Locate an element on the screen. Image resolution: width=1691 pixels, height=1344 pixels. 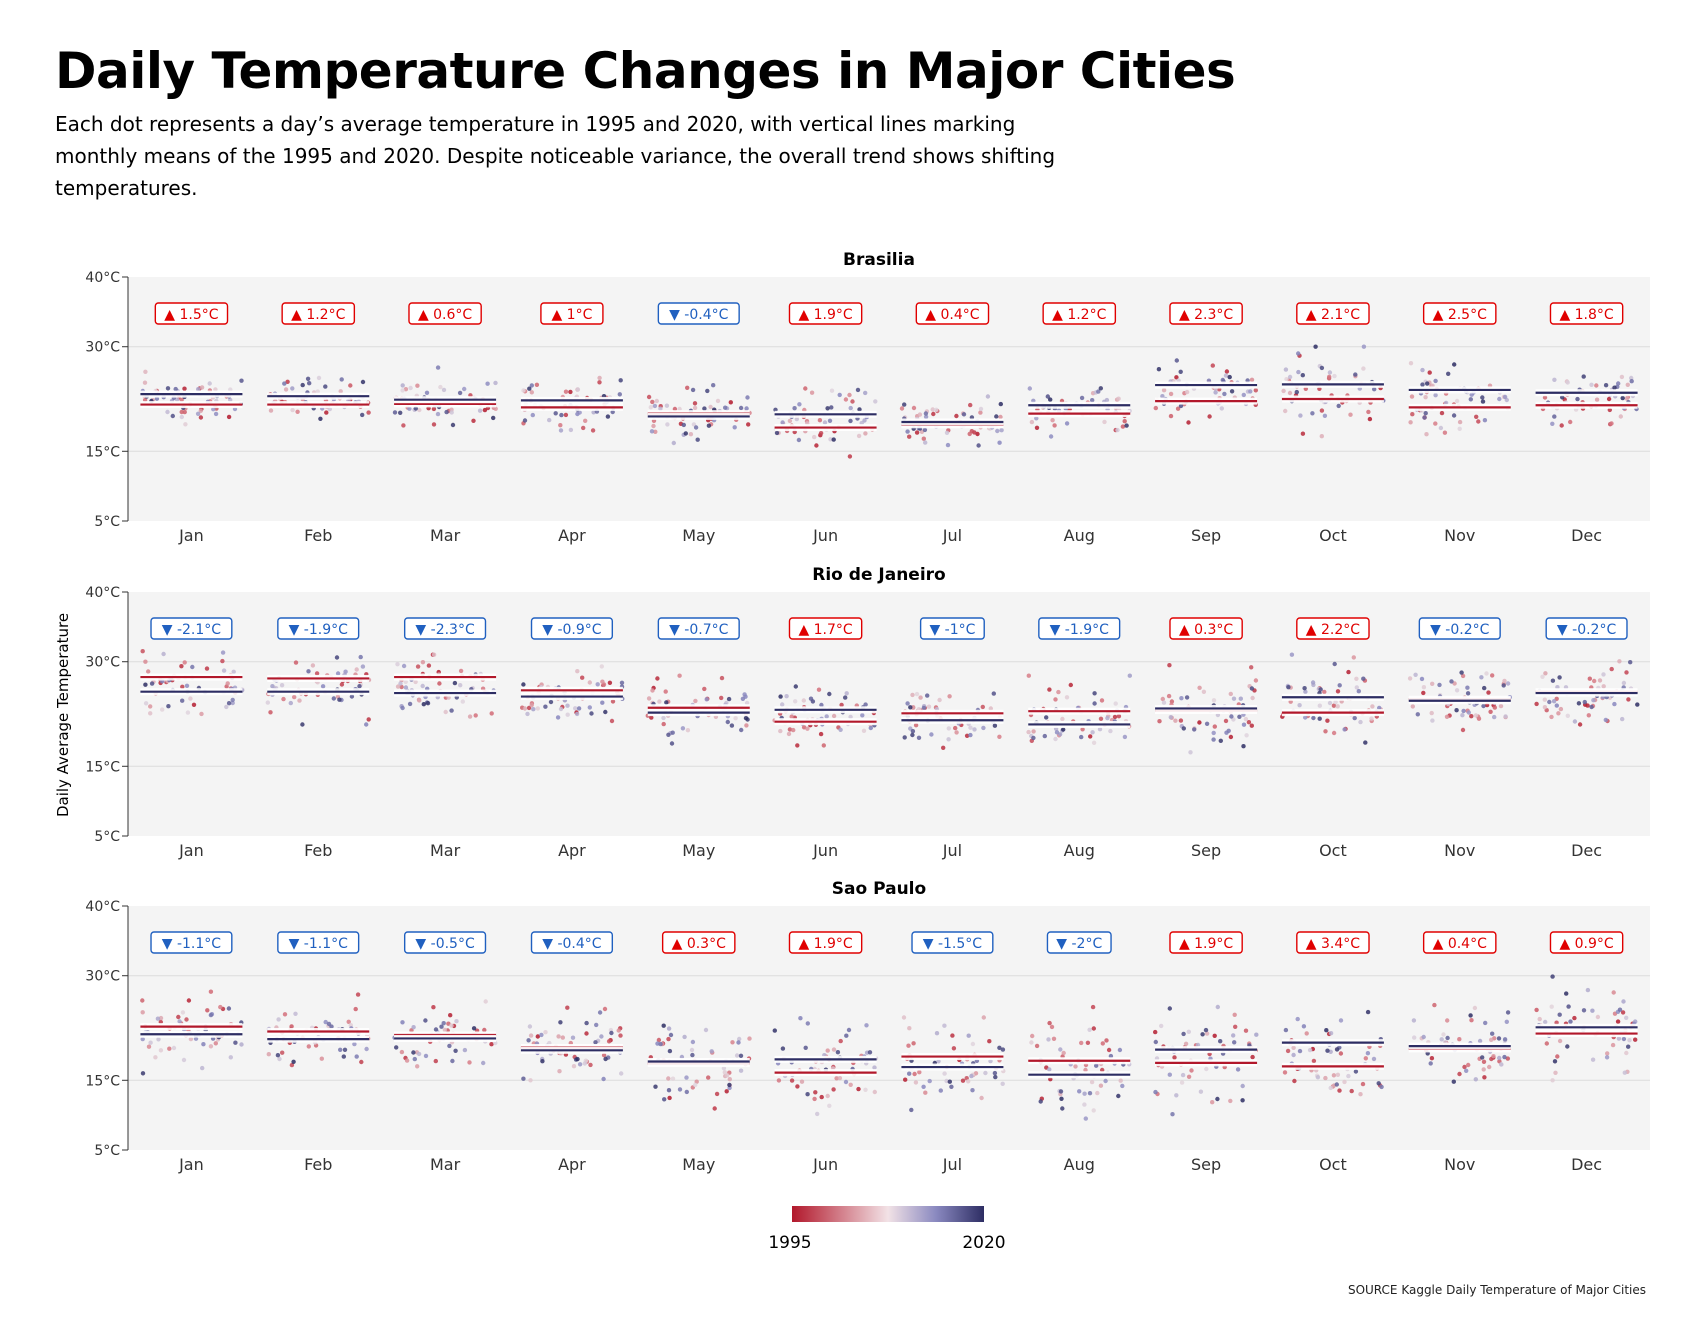
change-label: ▲ 2.1°C is located at coordinates (1333, 315).